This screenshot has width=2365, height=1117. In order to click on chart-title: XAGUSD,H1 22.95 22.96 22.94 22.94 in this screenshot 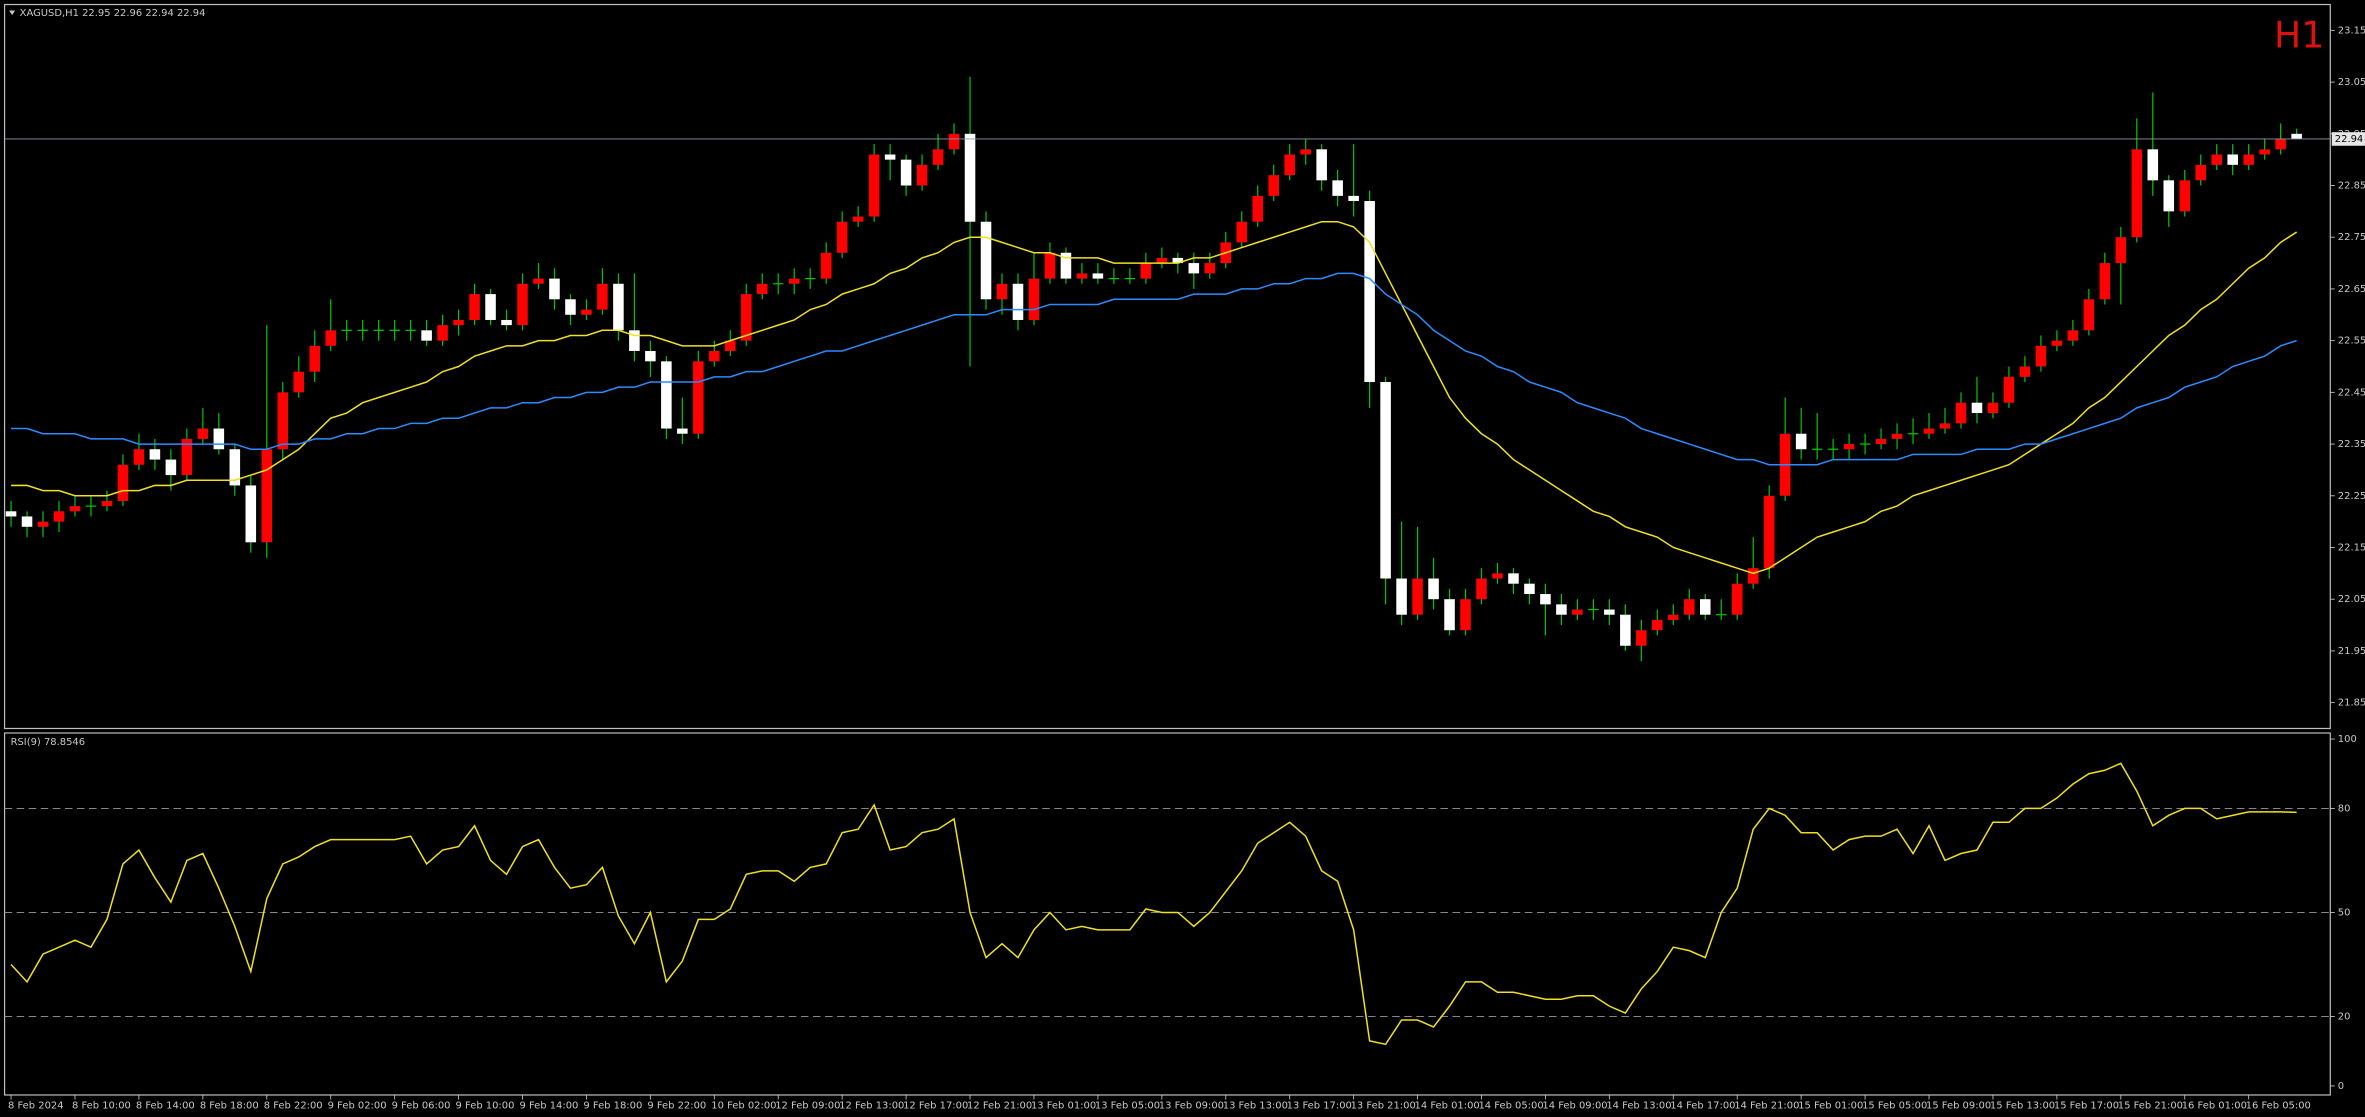, I will do `click(113, 13)`.